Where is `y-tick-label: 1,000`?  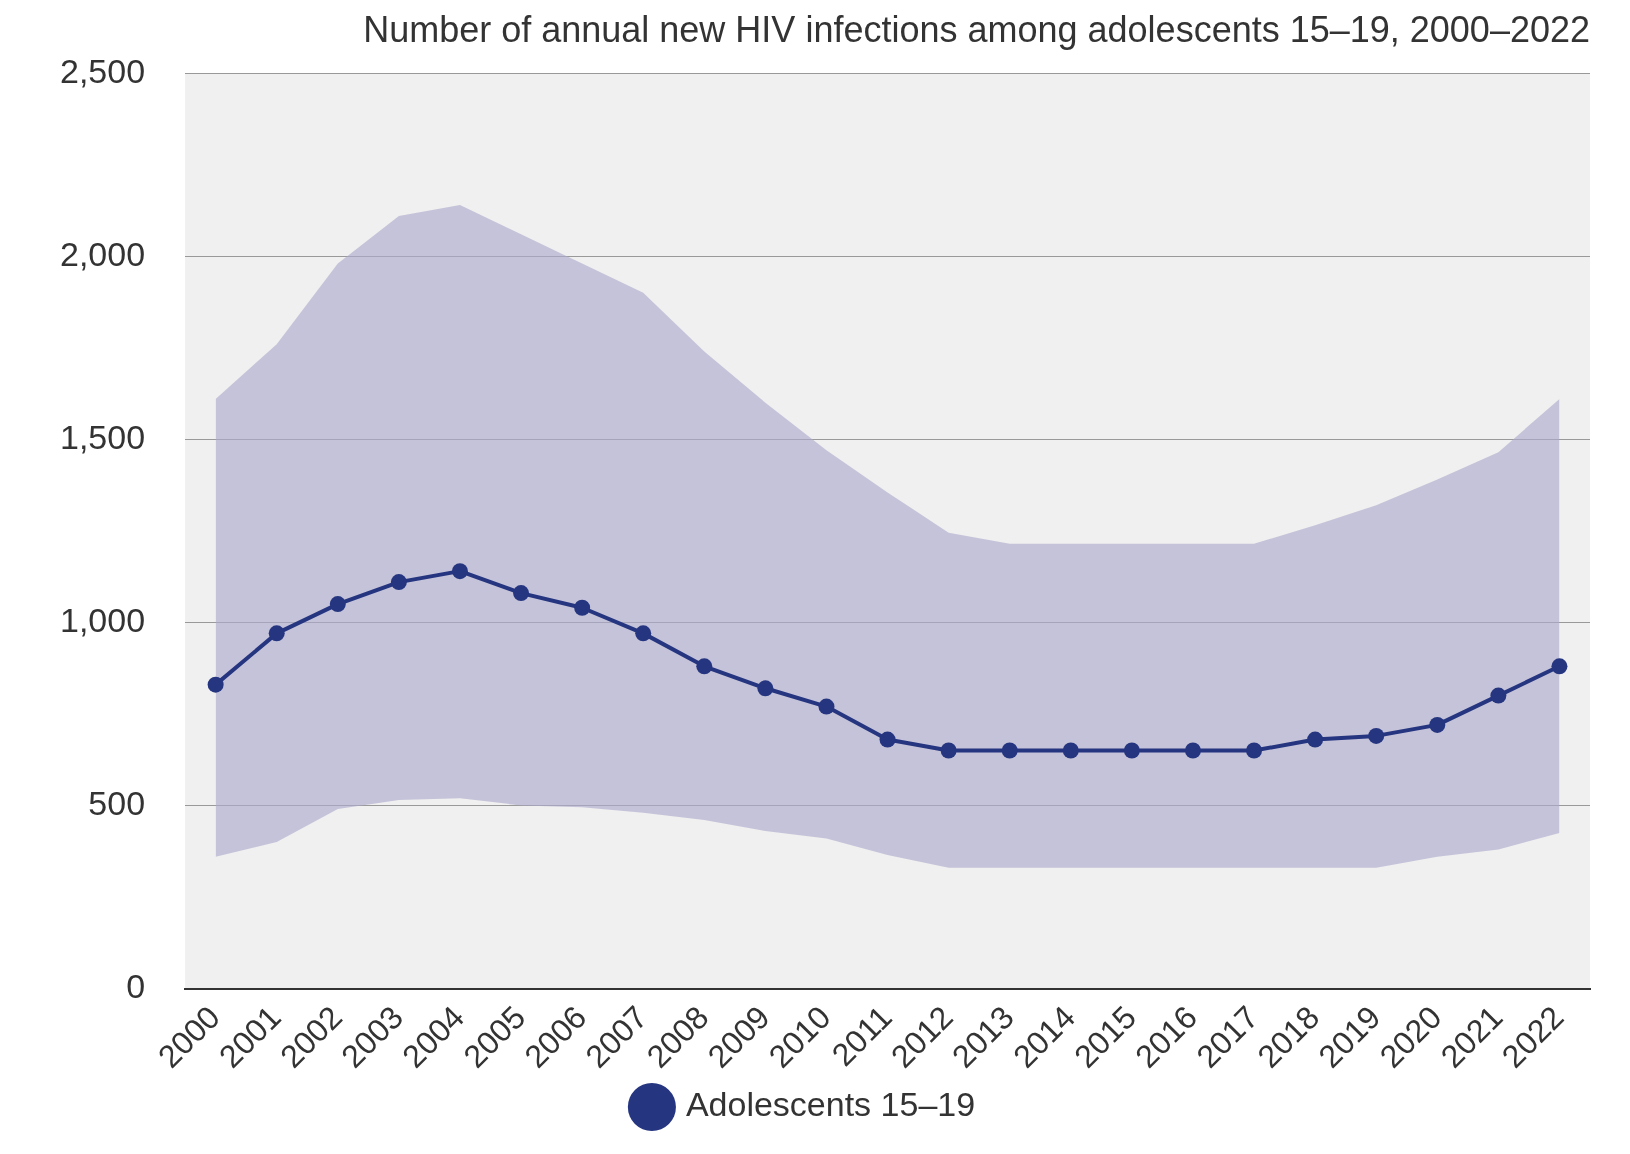
y-tick-label: 1,000 is located at coordinates (102, 619).